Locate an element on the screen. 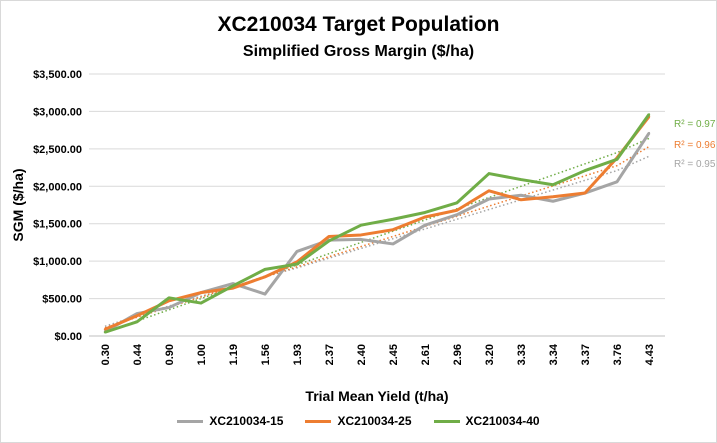 The width and height of the screenshot is (717, 443). legend-item-40: XC210034-40 is located at coordinates (486, 421).